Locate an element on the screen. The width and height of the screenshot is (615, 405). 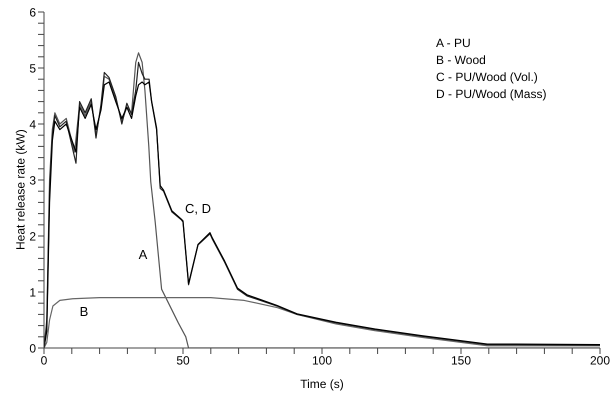
y-tick-label: 1 is located at coordinates (32, 292).